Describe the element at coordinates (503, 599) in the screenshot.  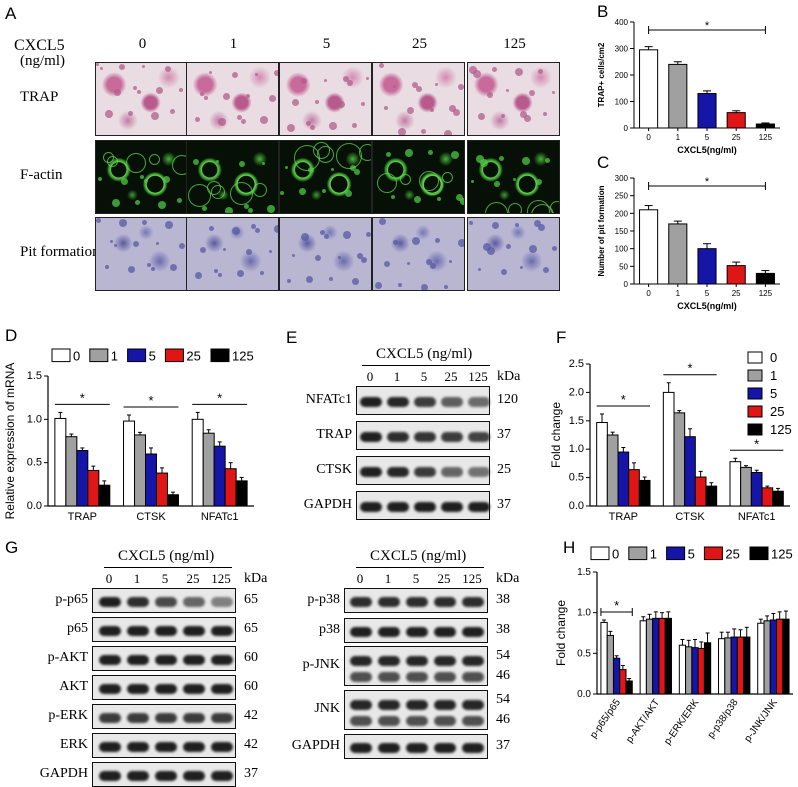
I see `kda-value: 38` at that location.